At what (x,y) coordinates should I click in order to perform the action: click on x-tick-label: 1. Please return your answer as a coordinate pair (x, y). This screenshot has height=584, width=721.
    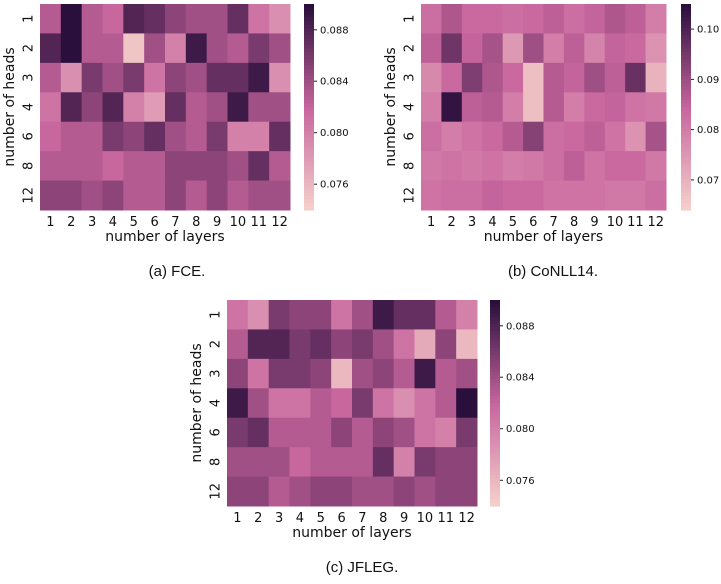
    Looking at the image, I should click on (50, 222).